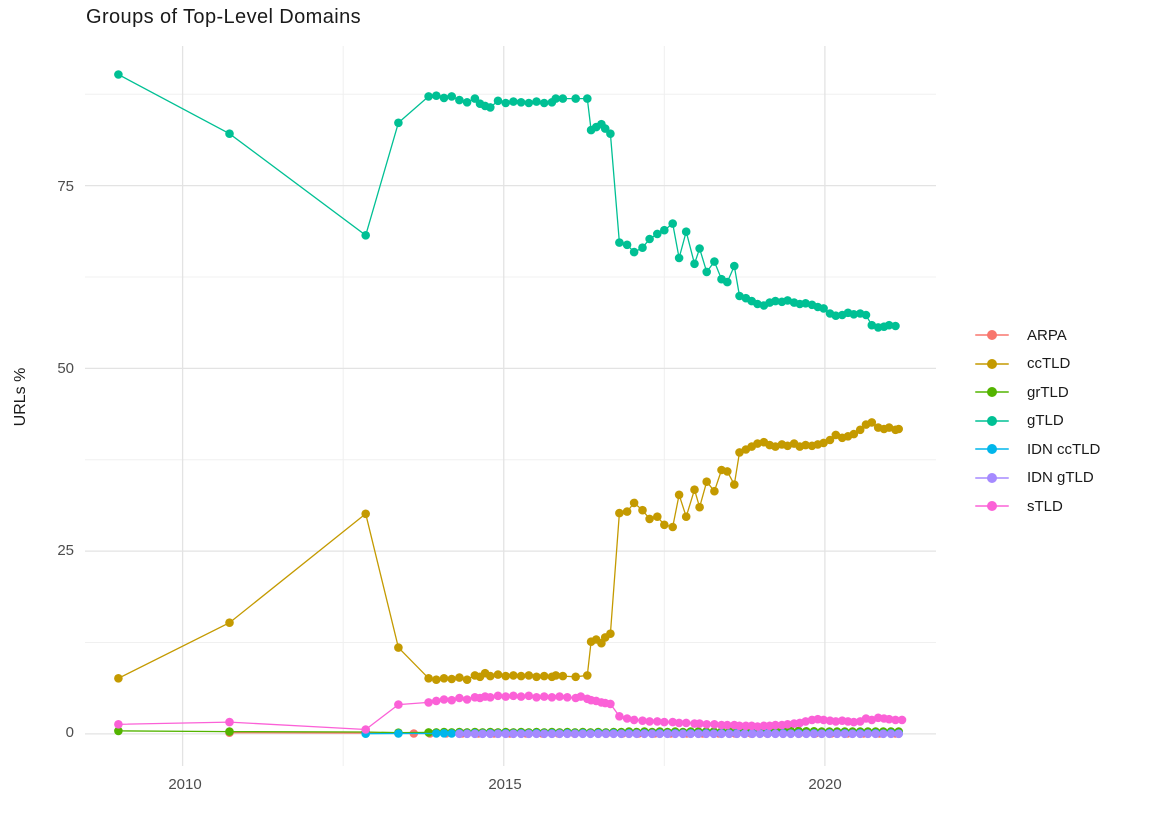  Describe the element at coordinates (1048, 392) in the screenshot. I see `legend-label: grTLD` at that location.